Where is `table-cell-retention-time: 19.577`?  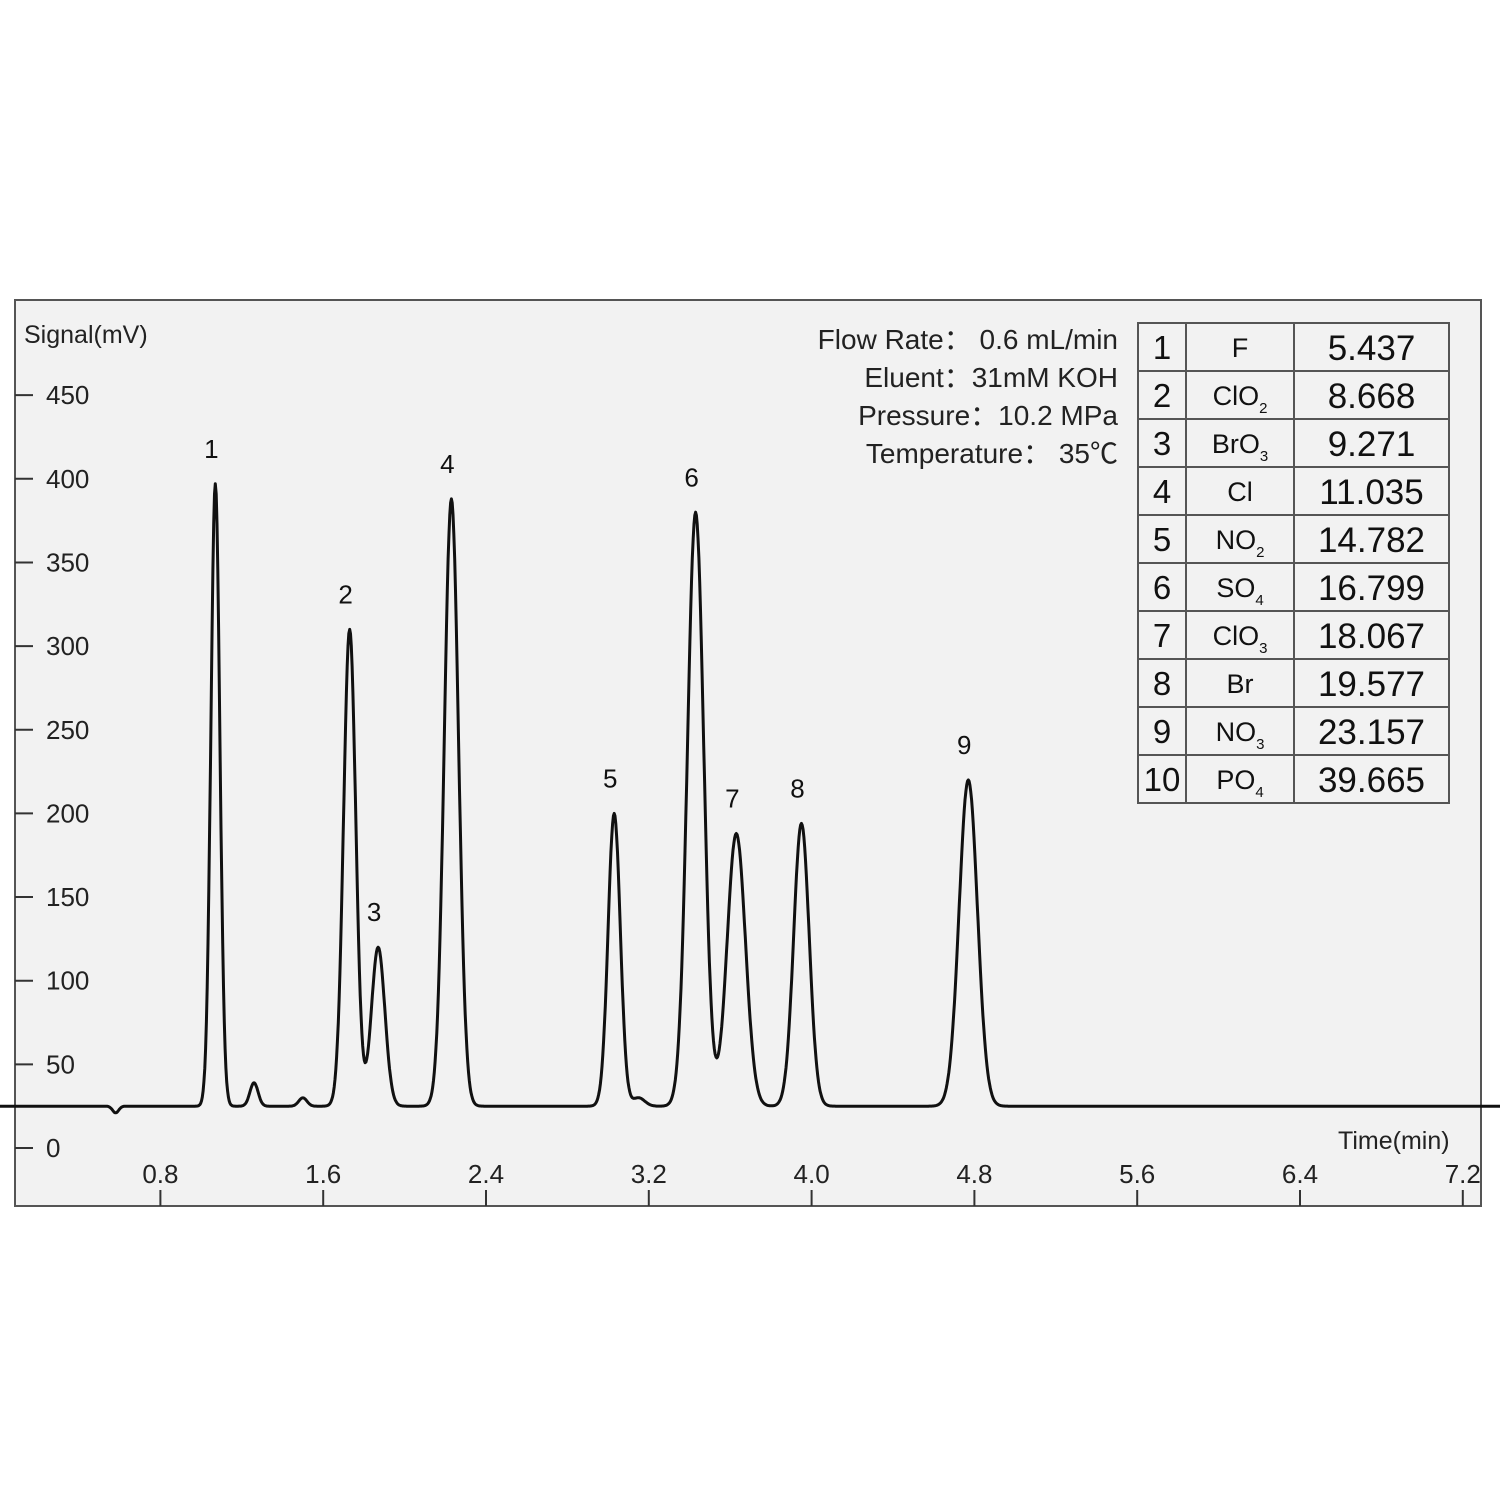
table-cell-retention-time: 19.577 is located at coordinates (1371, 684).